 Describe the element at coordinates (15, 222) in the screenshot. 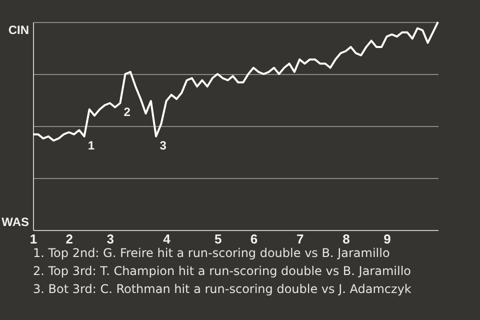

I see `text: WAS` at that location.